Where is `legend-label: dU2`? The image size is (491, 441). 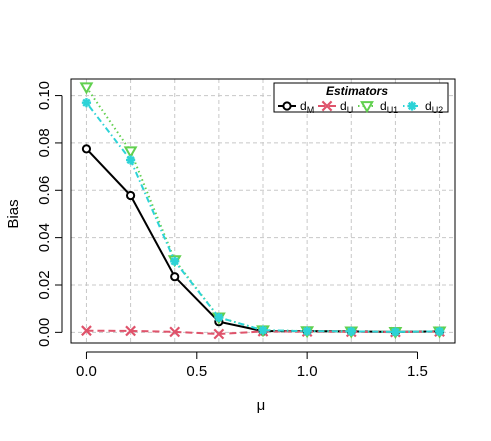
legend-label: dU2 is located at coordinates (434, 107).